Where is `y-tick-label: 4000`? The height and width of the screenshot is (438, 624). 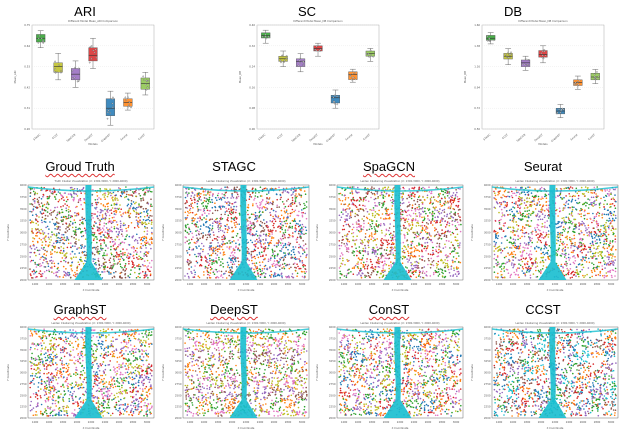 y-tick-label: 4000 is located at coordinates (332, 327).